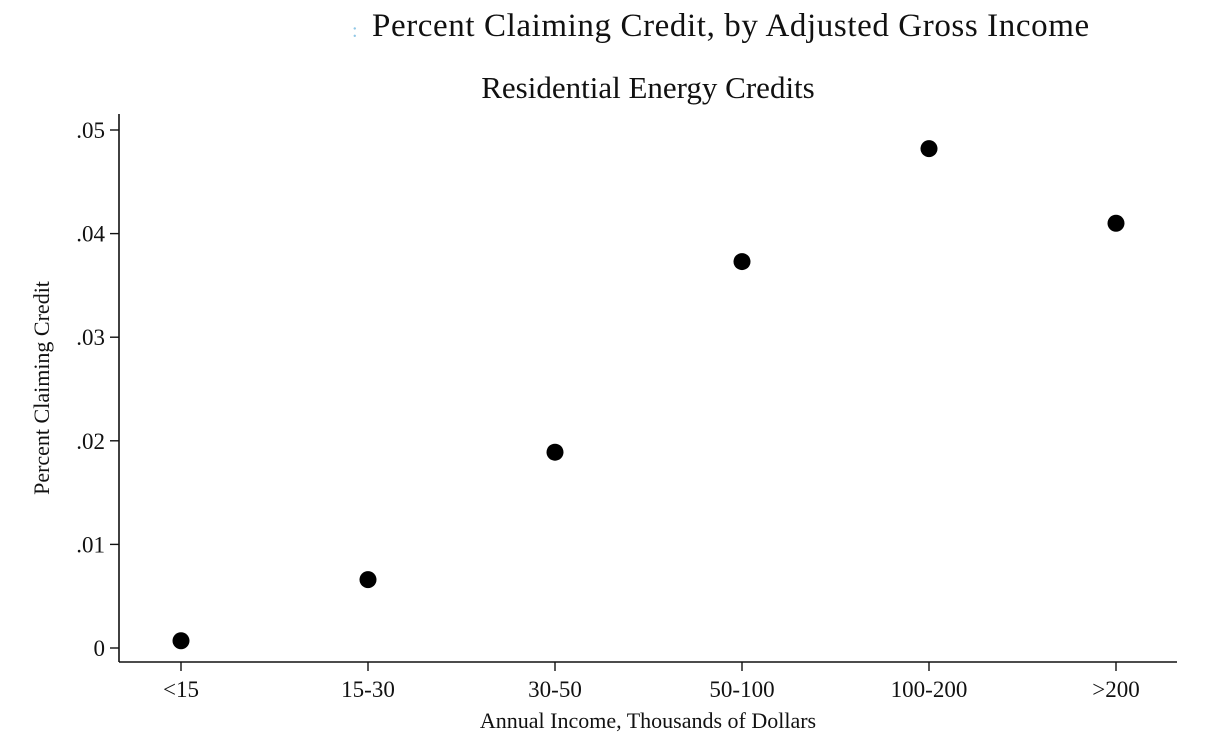 This screenshot has height=754, width=1216. Describe the element at coordinates (741, 689) in the screenshot. I see `x-tick-label: 50-100` at that location.